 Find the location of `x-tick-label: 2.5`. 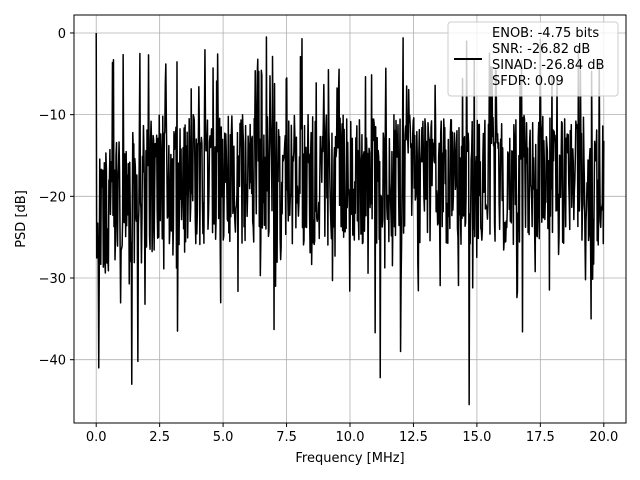

x-tick-label: 2.5 is located at coordinates (159, 437).